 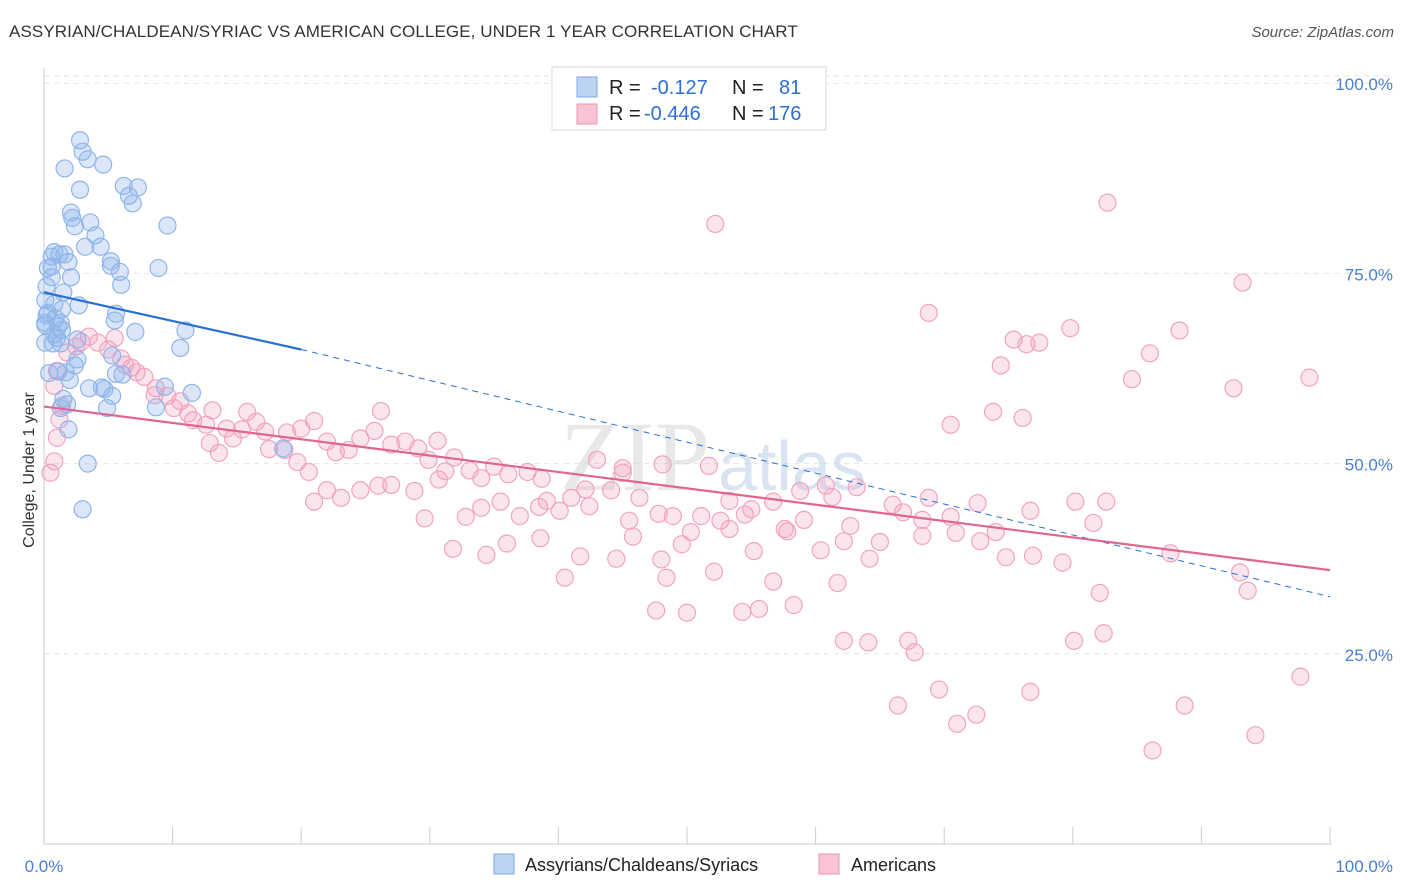 I want to click on y-tick-label: 25.0%, so click(x=1369, y=655).